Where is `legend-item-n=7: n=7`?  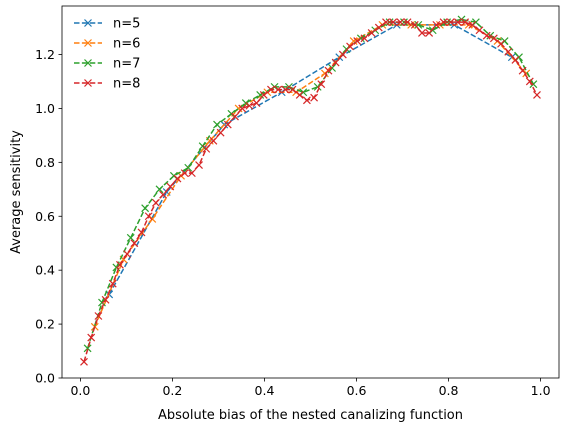
legend-item-n=7: n=7 is located at coordinates (107, 64).